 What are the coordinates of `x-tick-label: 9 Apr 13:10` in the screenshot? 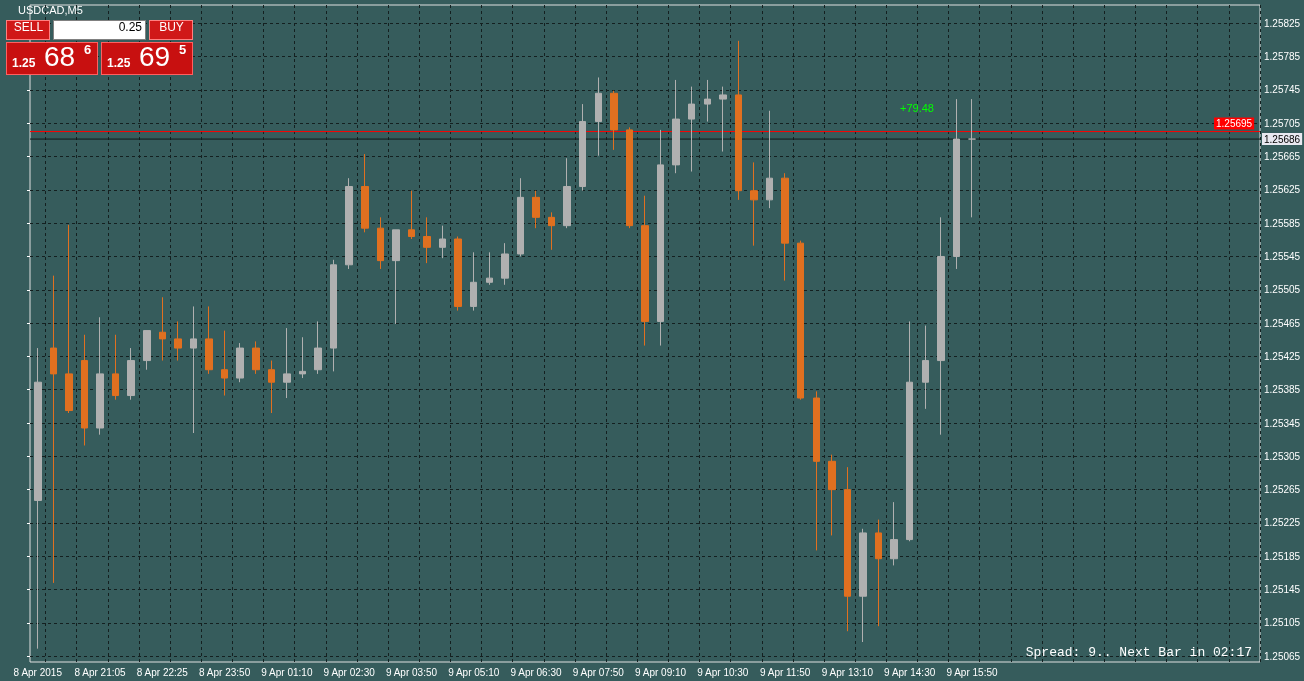 It's located at (847, 672).